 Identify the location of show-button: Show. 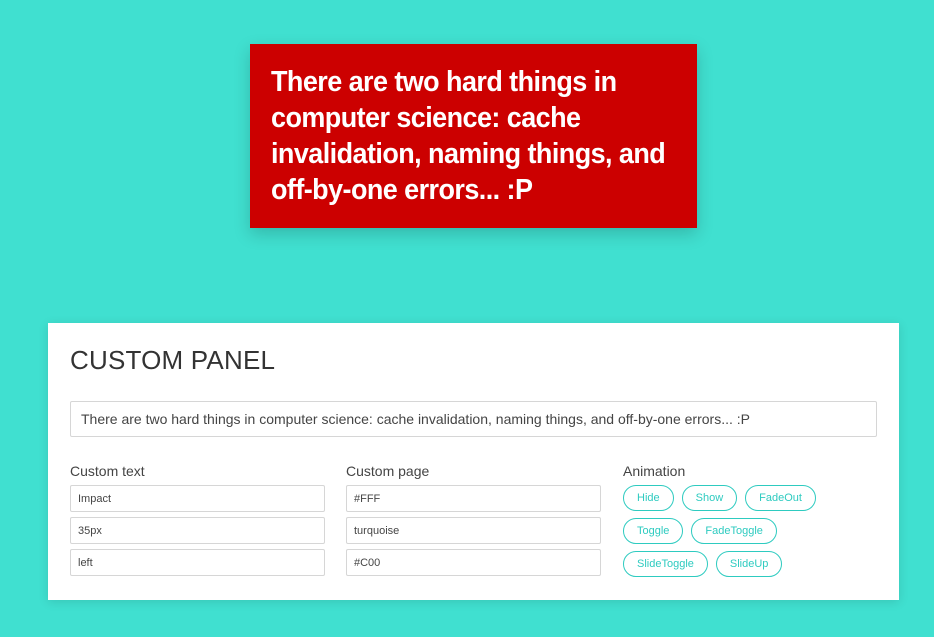
(709, 498).